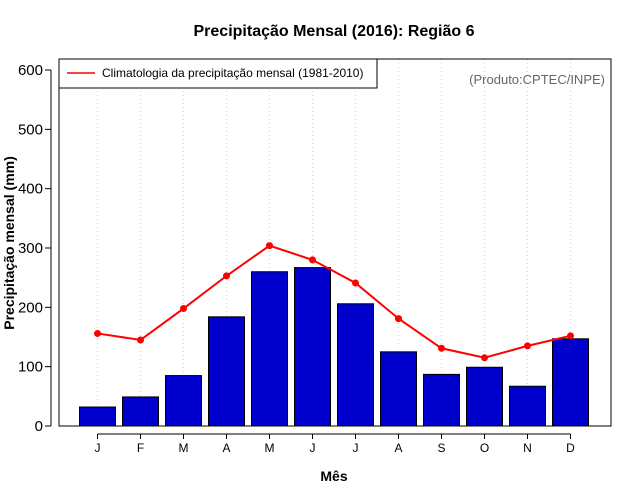 The width and height of the screenshot is (640, 500). Describe the element at coordinates (39, 426) in the screenshot. I see `y-tick-label: 0` at that location.